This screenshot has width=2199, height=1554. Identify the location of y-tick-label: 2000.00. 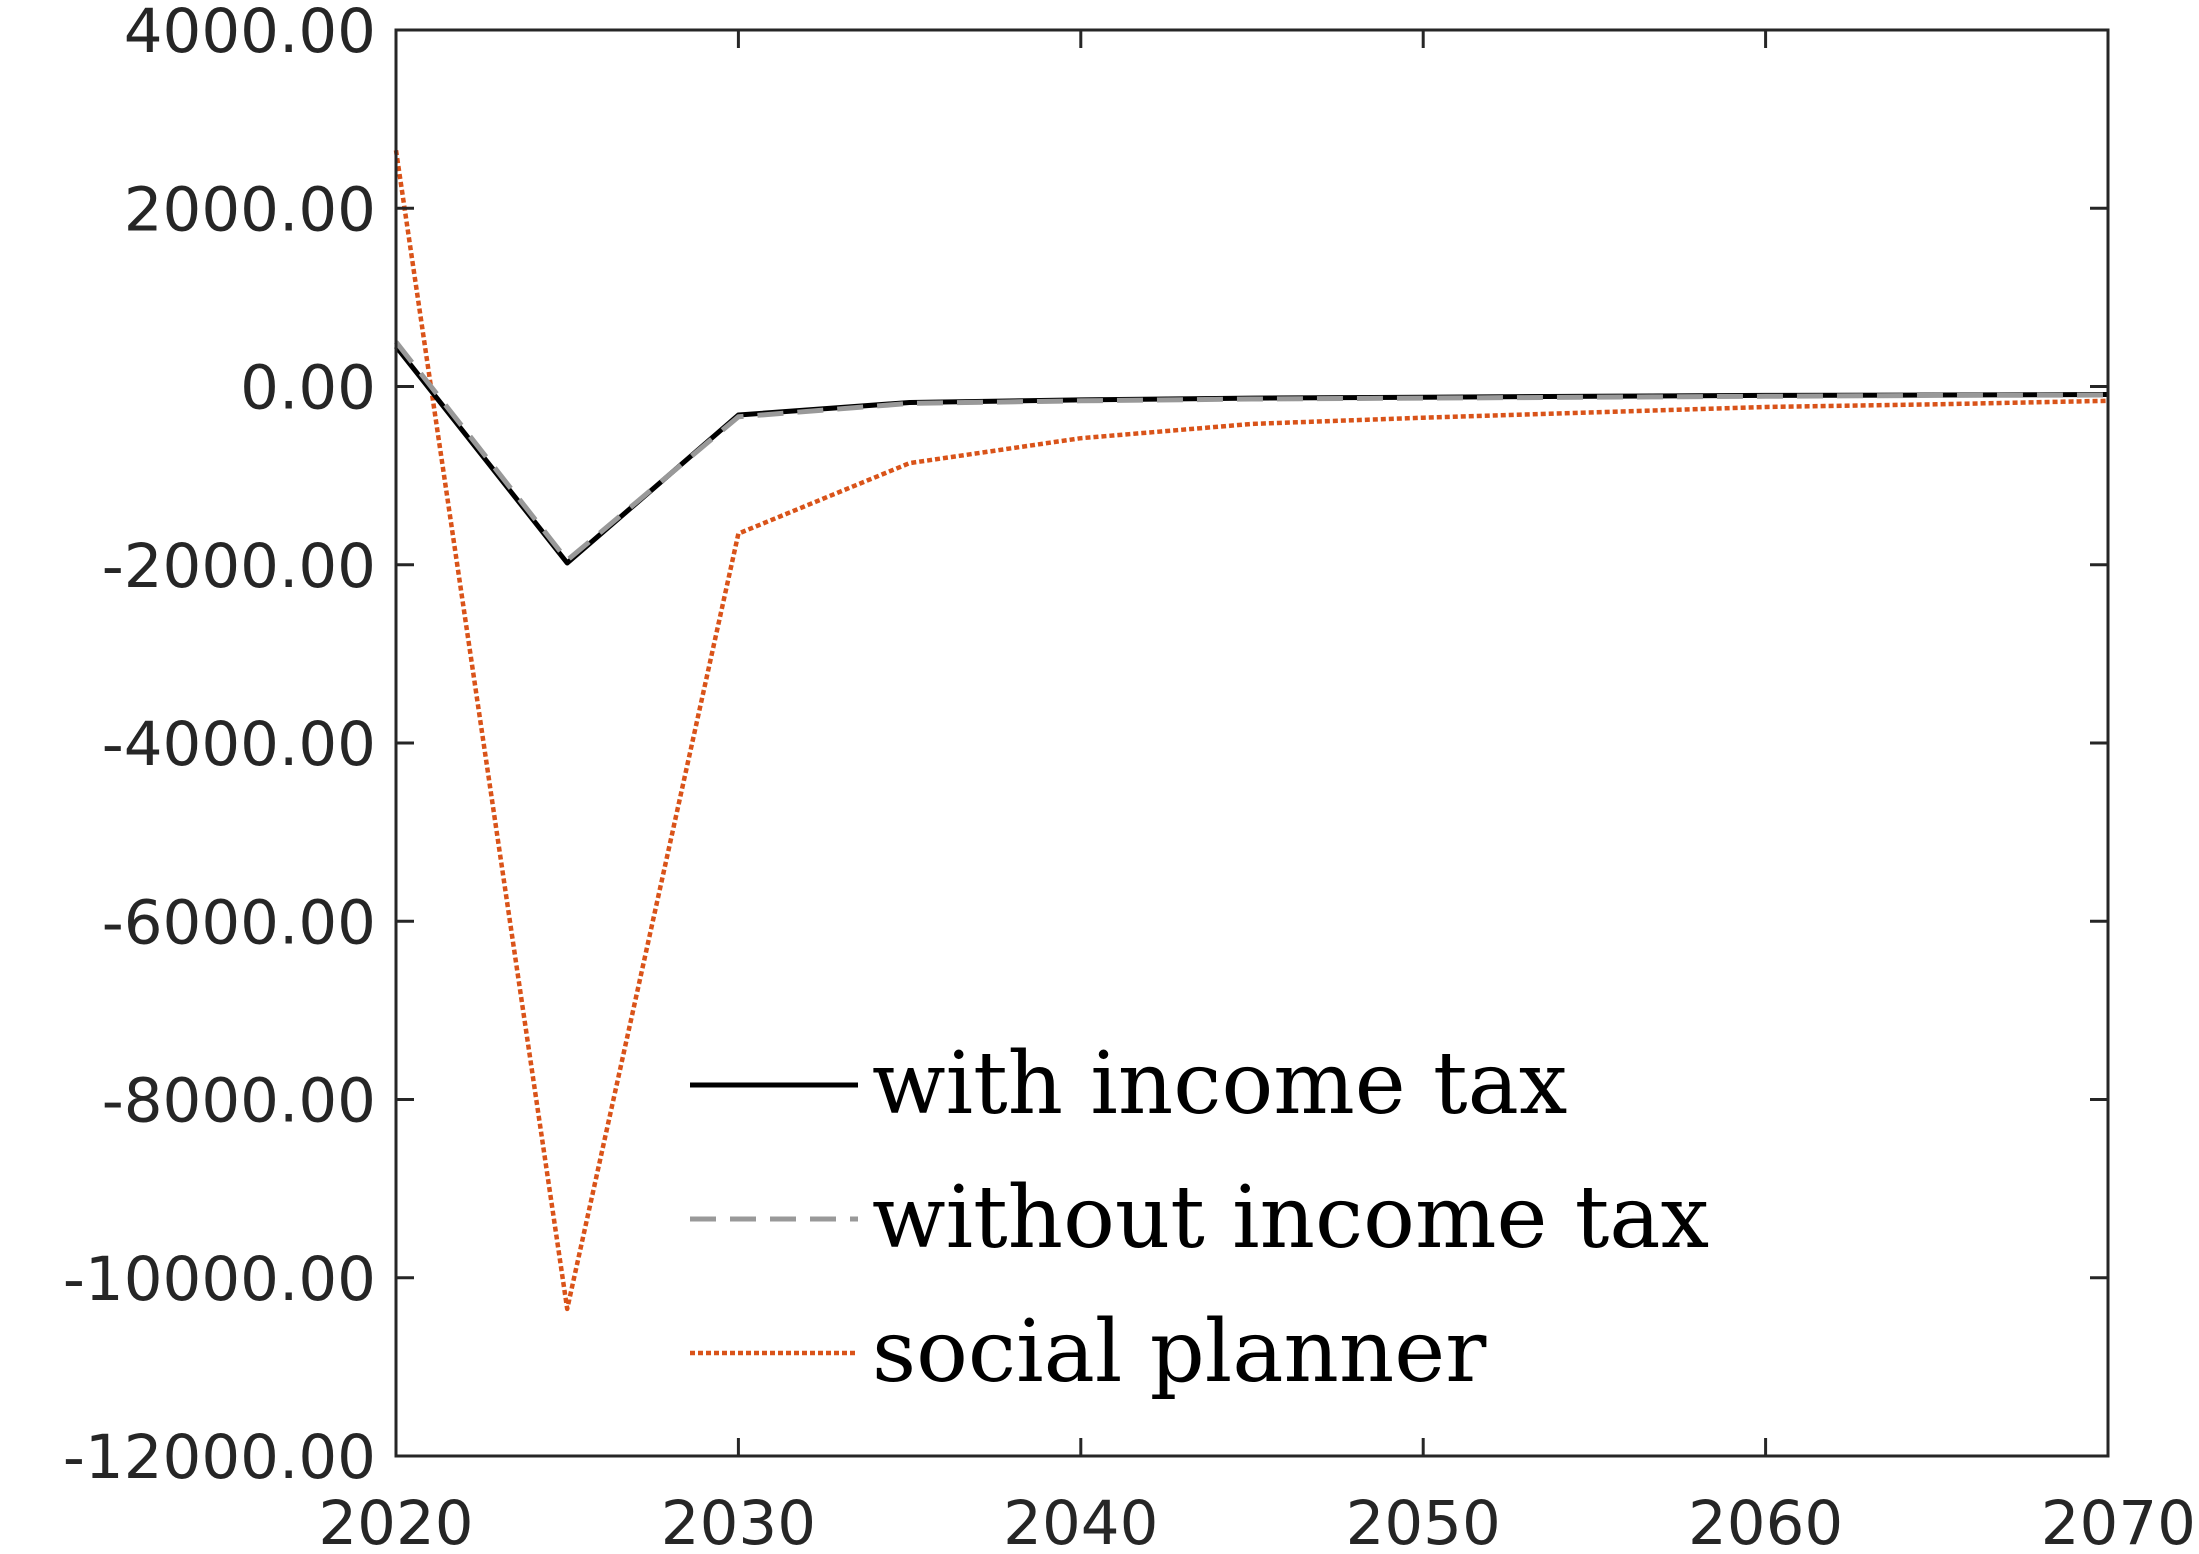
(250, 209).